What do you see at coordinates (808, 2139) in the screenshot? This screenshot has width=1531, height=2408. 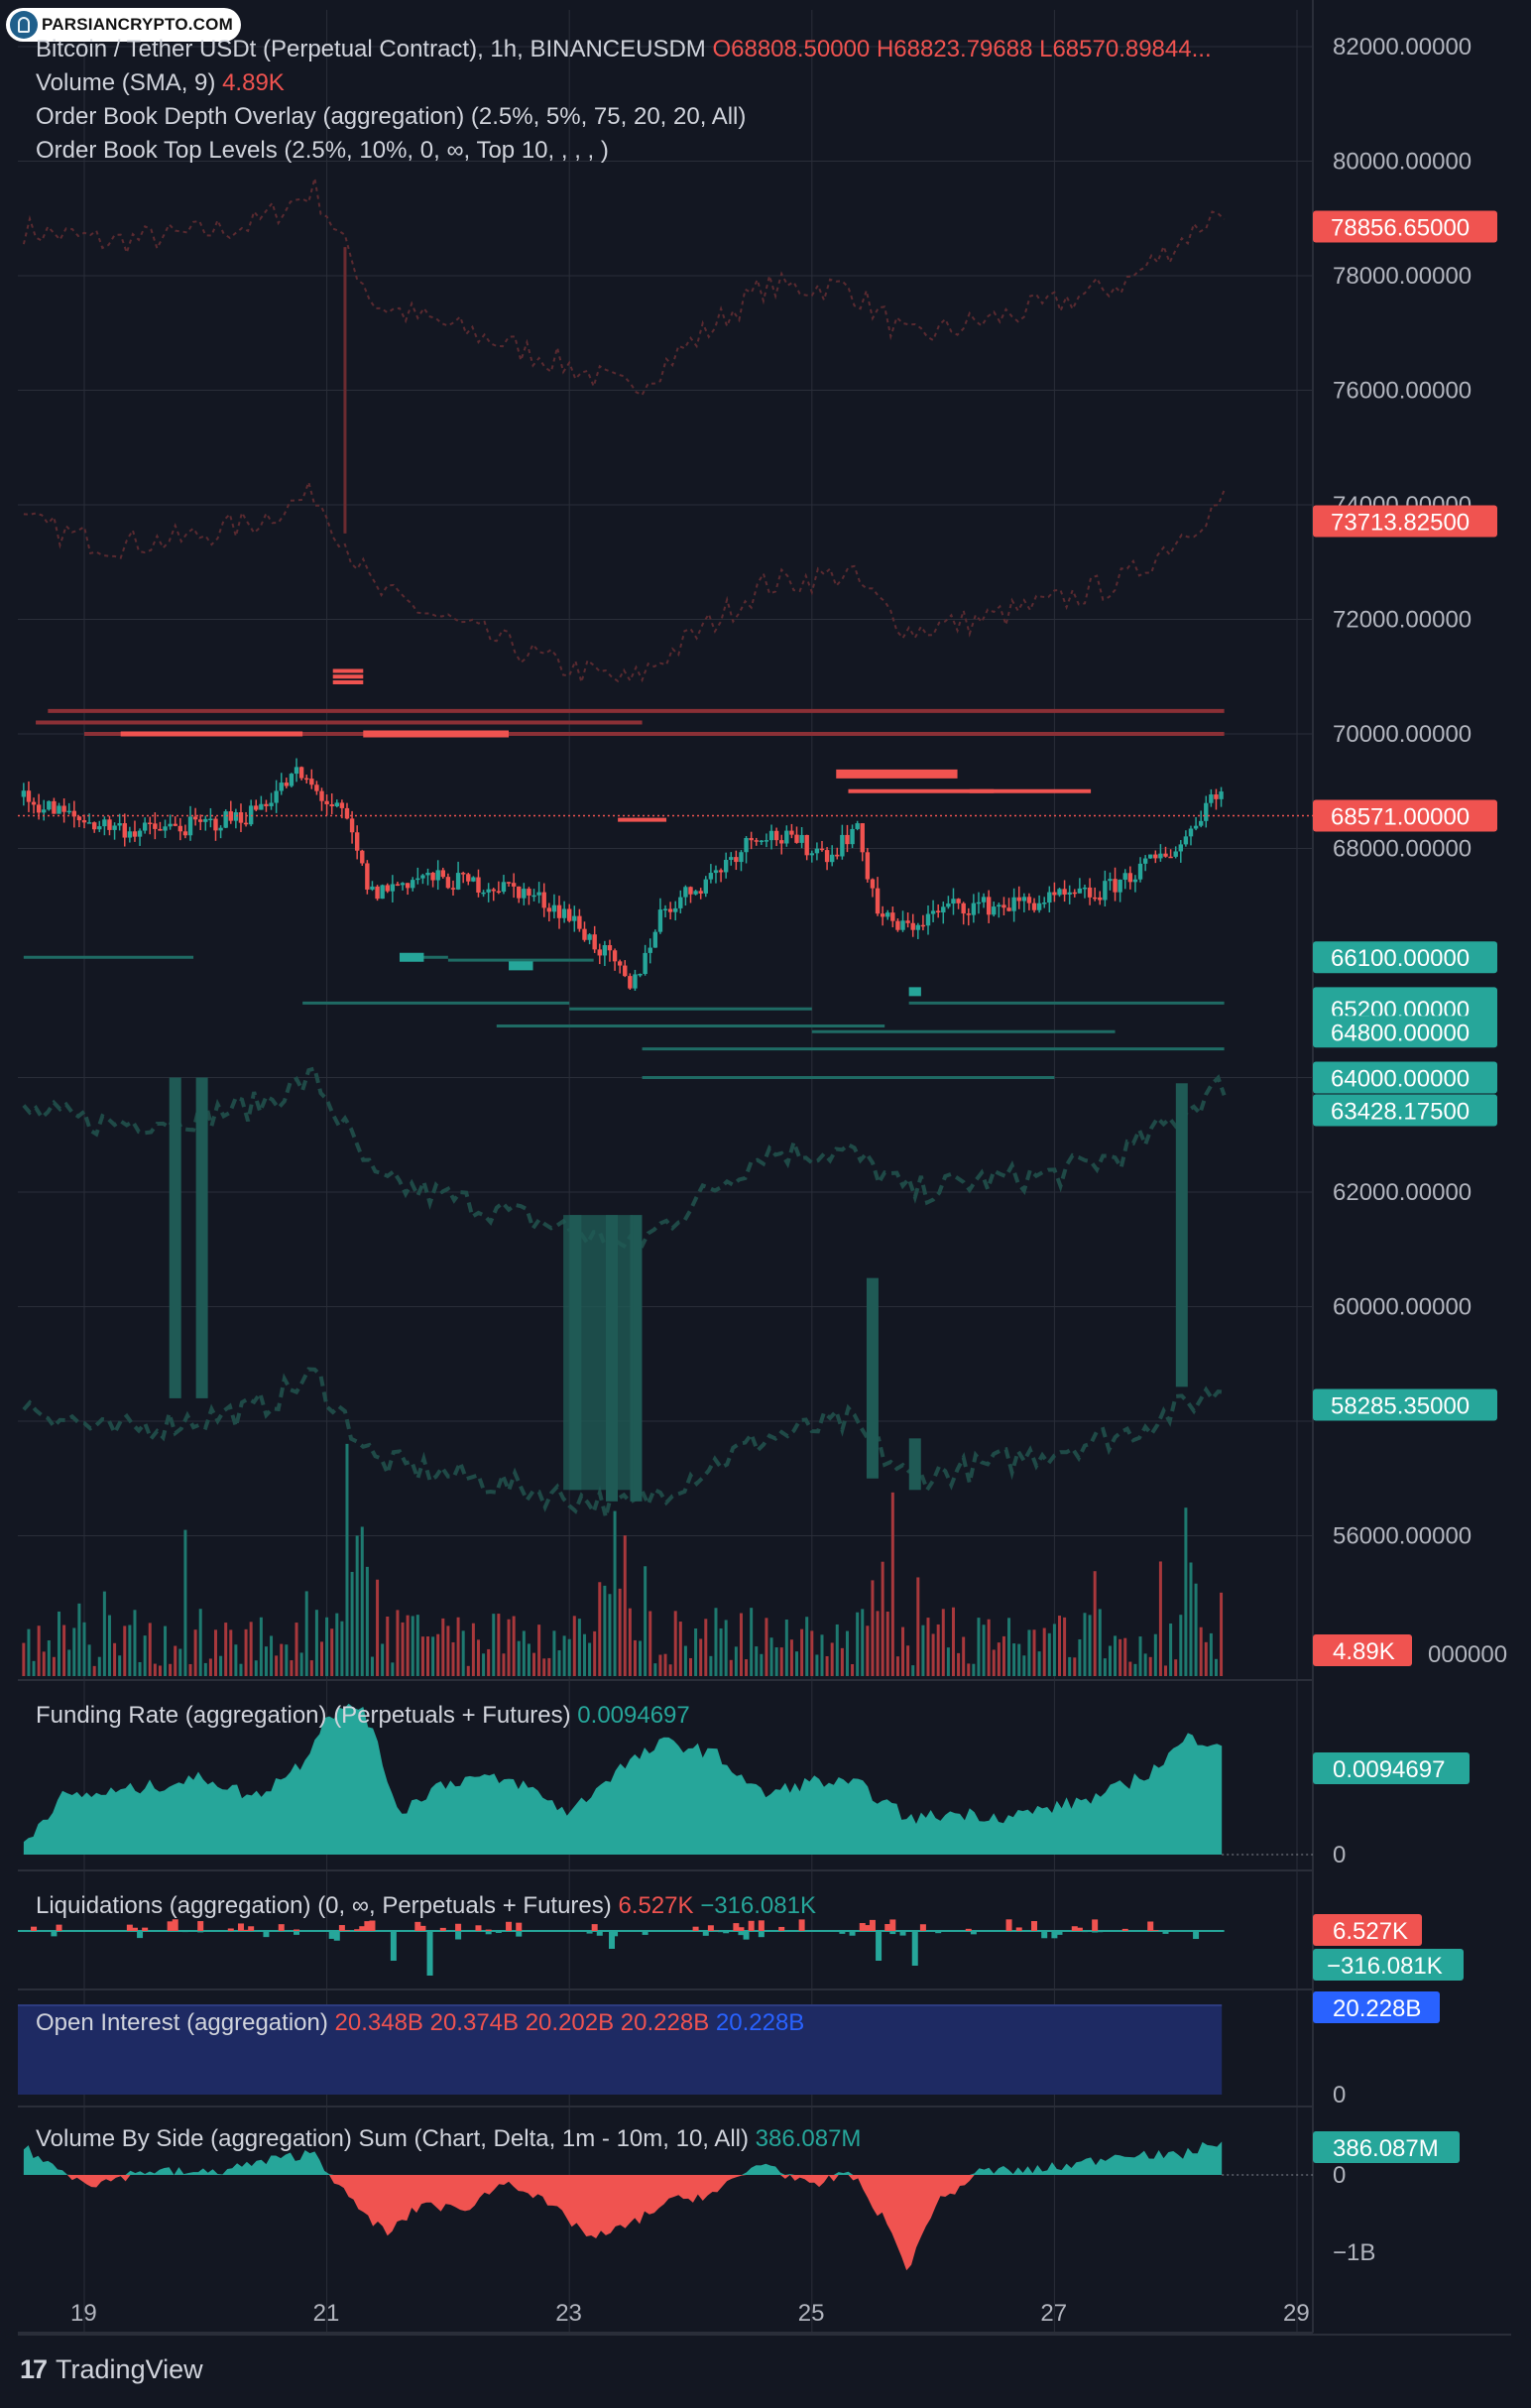 I see `volume-by-side-value: 386.087M` at bounding box center [808, 2139].